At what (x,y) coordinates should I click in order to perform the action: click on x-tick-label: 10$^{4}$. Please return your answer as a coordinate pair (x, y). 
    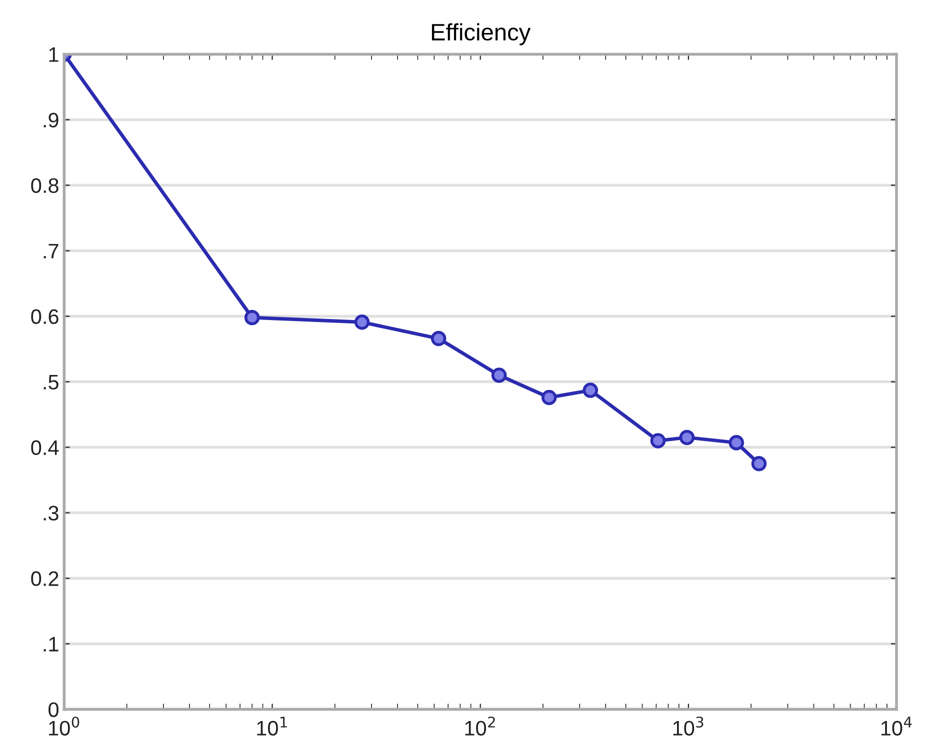
    Looking at the image, I should click on (896, 726).